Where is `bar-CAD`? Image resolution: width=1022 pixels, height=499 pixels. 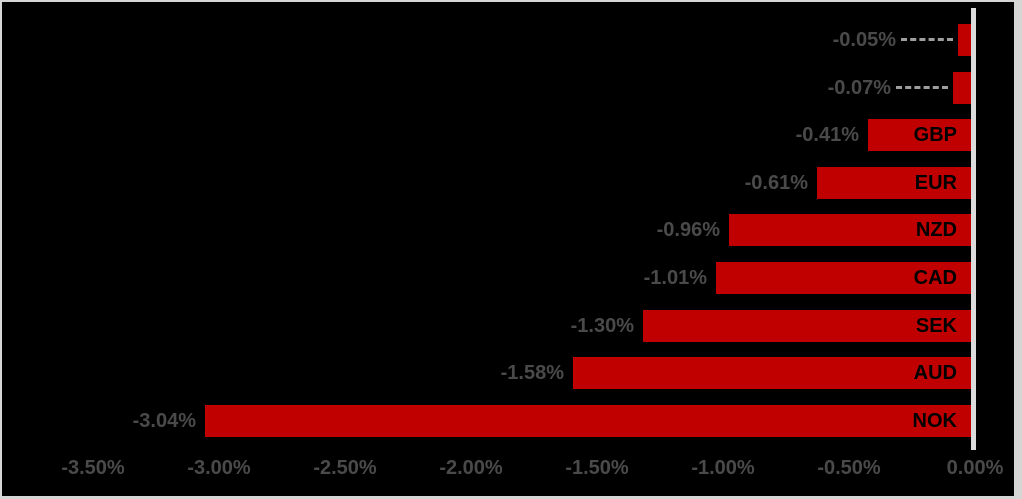 bar-CAD is located at coordinates (843, 278).